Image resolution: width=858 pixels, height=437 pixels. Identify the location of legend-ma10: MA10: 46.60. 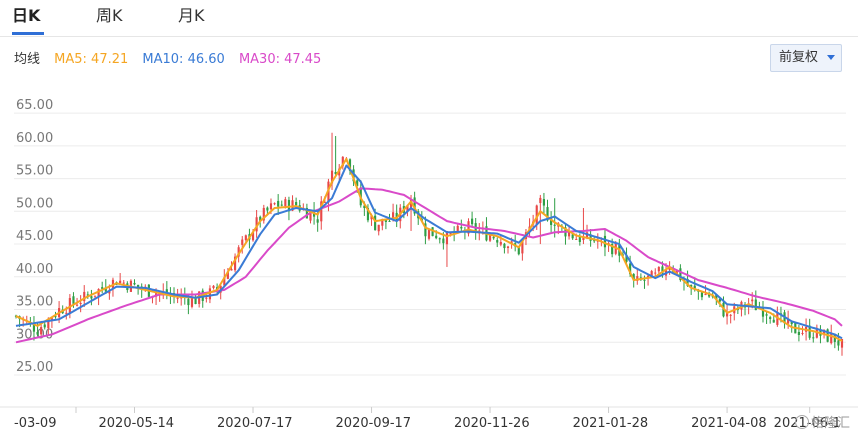
(183, 59).